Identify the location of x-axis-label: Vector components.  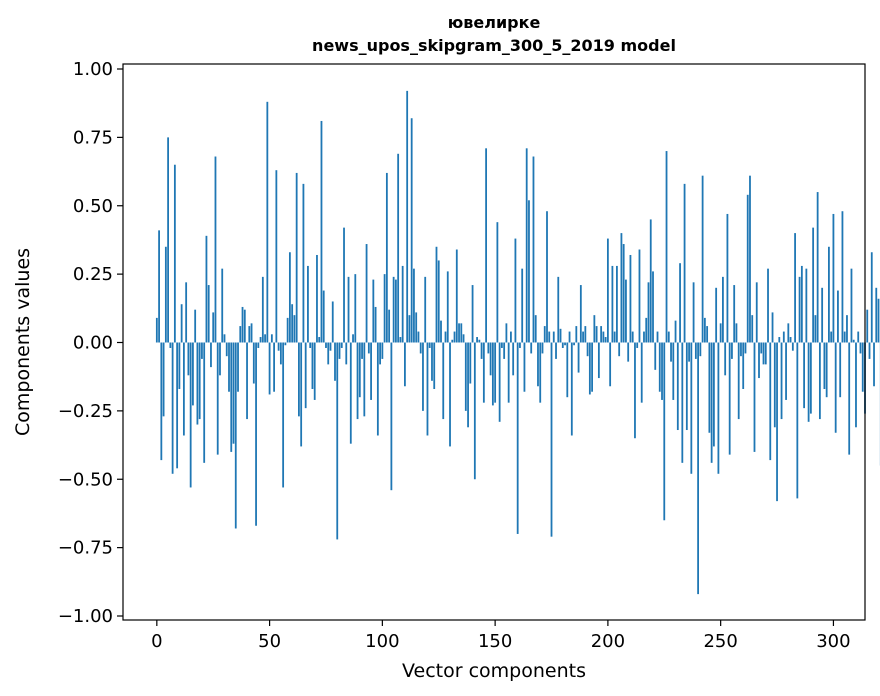
(494, 671).